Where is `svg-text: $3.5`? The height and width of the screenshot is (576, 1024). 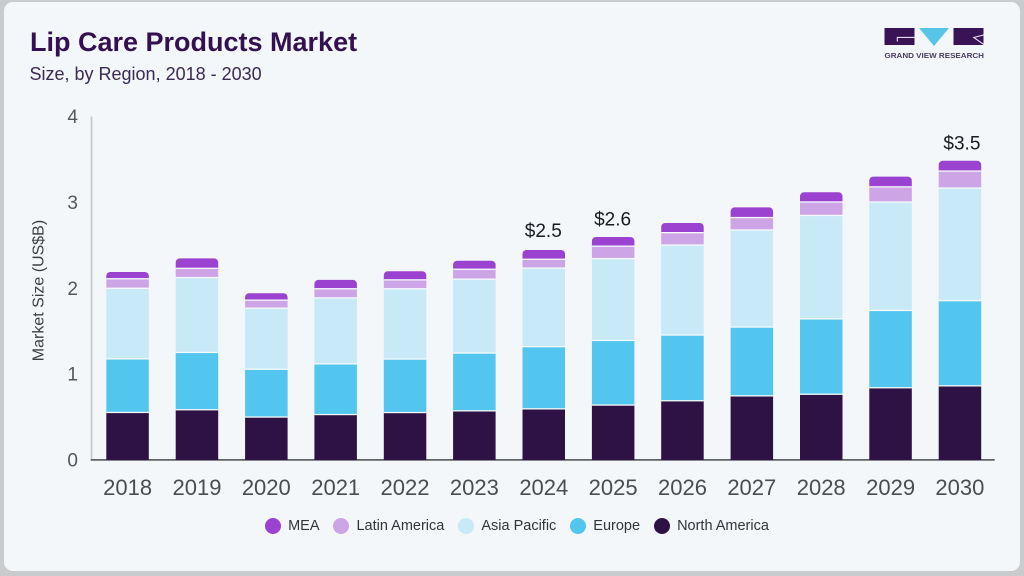 svg-text: $3.5 is located at coordinates (961, 144).